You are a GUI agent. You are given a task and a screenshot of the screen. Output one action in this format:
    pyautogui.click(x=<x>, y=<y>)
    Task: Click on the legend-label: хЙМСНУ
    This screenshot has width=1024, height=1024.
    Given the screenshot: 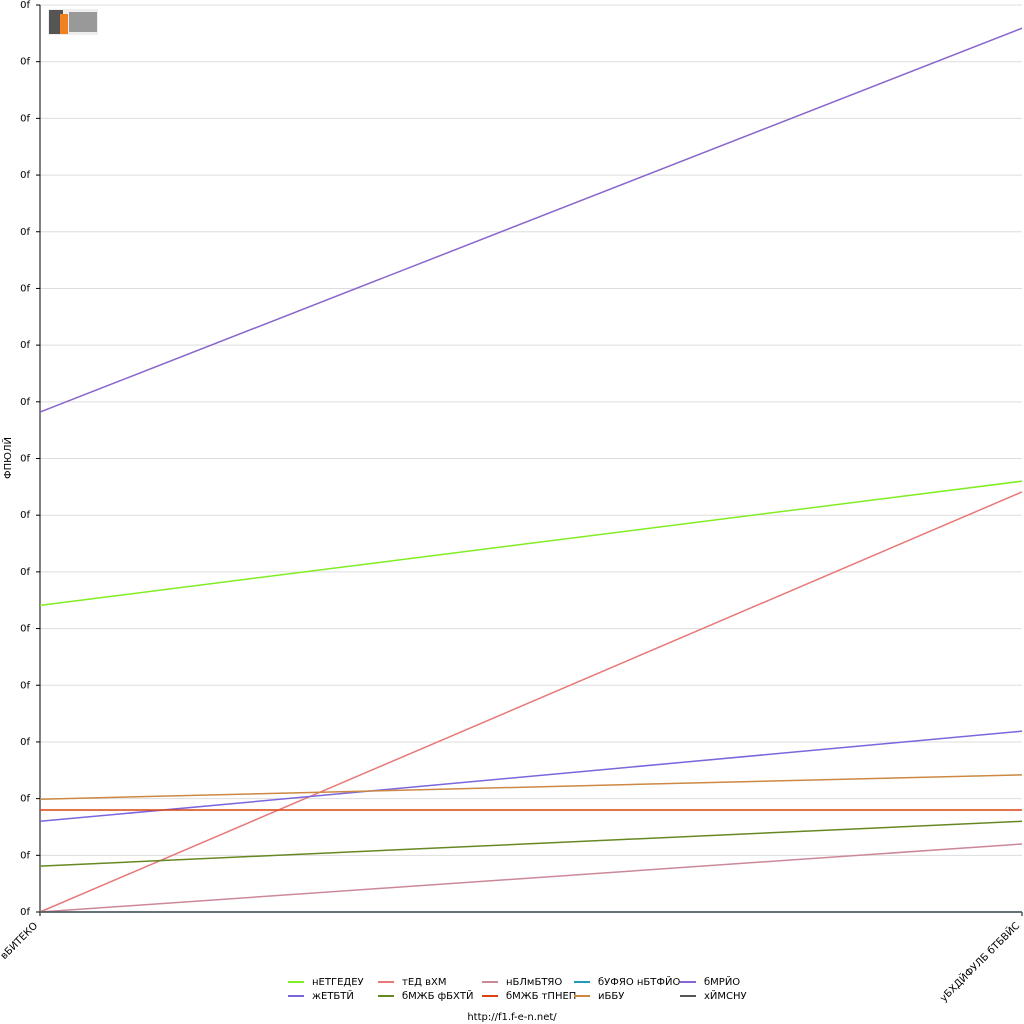 What is the action you would take?
    pyautogui.click(x=725, y=995)
    